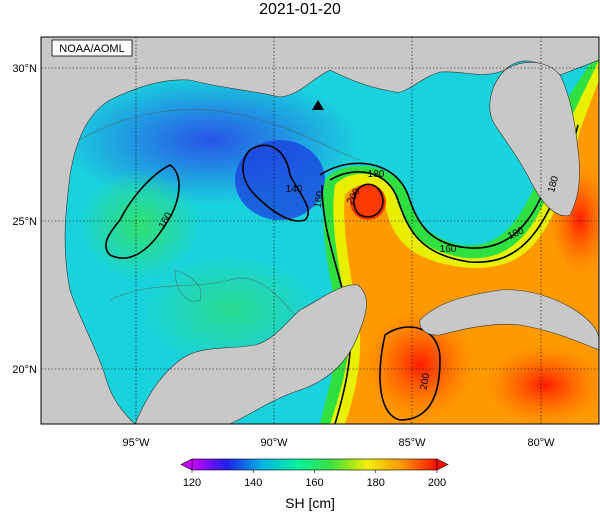  I want to click on colorbar-tick-label: 140, so click(253, 483).